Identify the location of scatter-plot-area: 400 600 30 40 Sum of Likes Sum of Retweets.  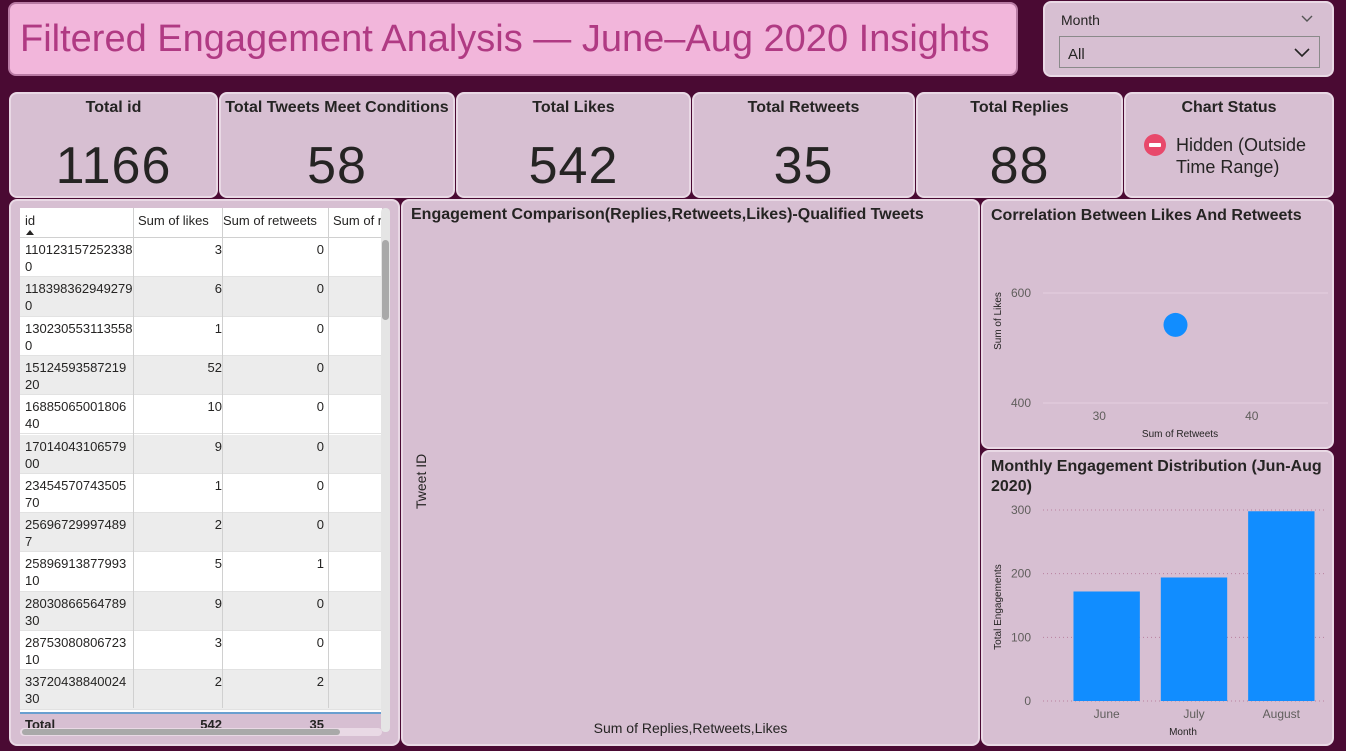
(1157, 324).